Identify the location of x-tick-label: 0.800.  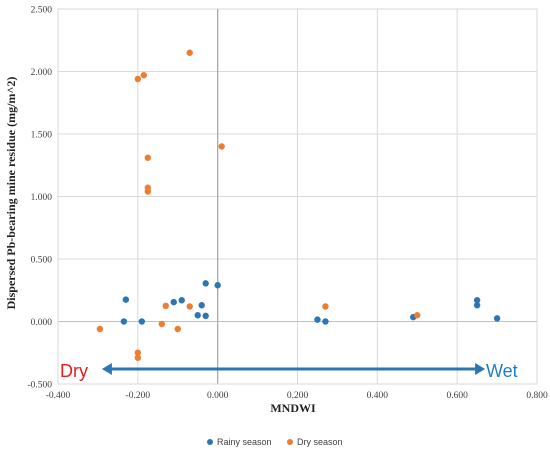
(537, 396).